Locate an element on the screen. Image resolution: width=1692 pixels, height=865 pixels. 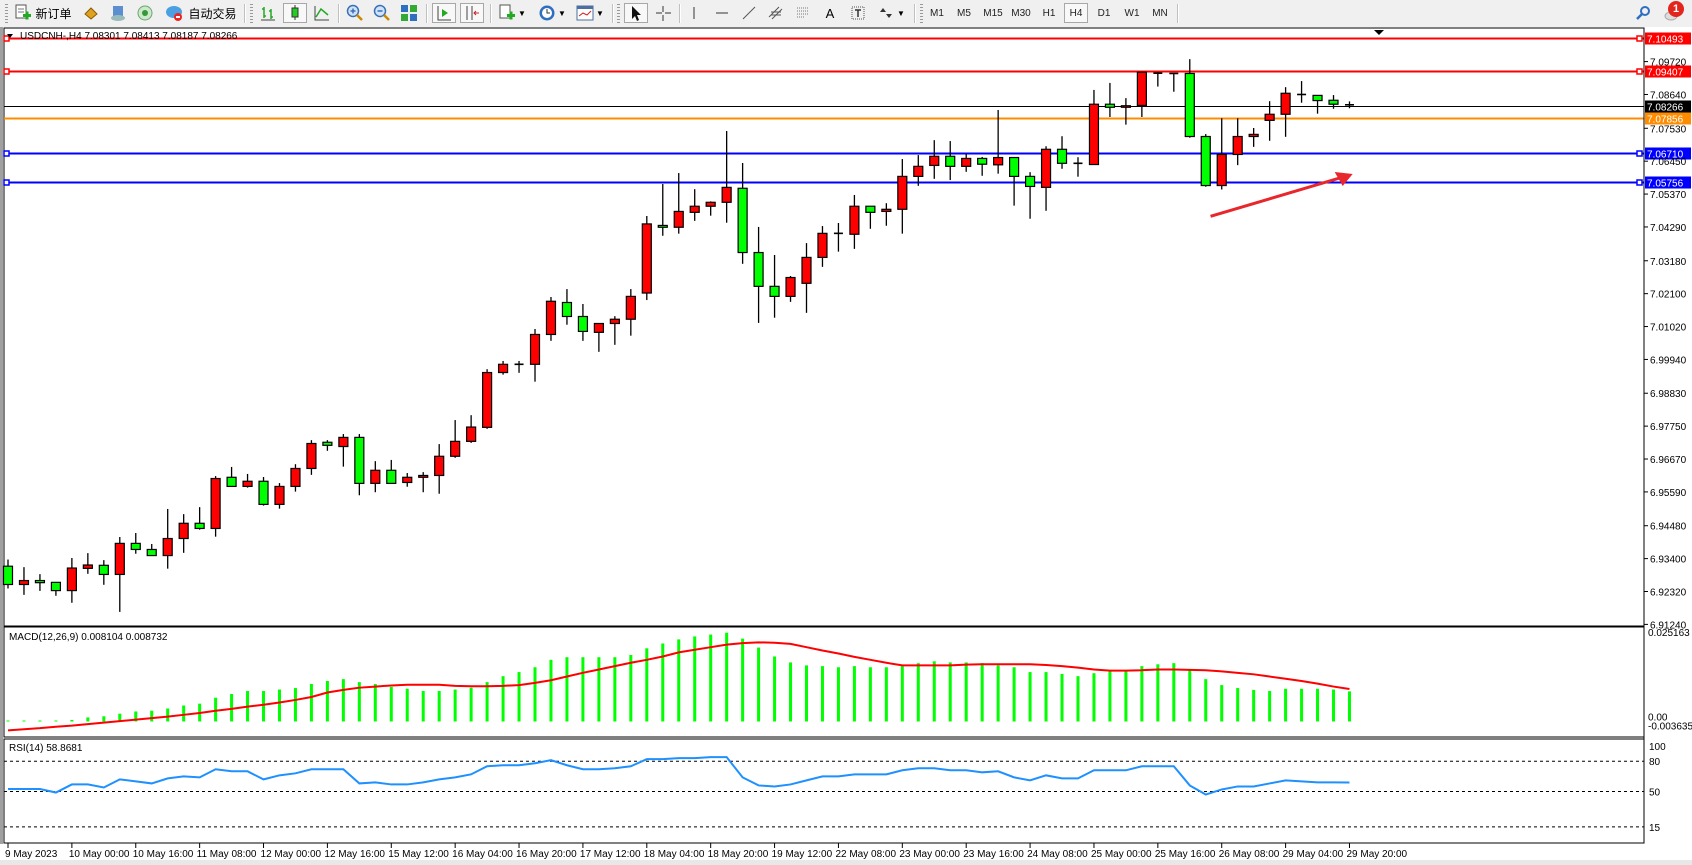
timeframe-m5: M5 is located at coordinates (964, 13).